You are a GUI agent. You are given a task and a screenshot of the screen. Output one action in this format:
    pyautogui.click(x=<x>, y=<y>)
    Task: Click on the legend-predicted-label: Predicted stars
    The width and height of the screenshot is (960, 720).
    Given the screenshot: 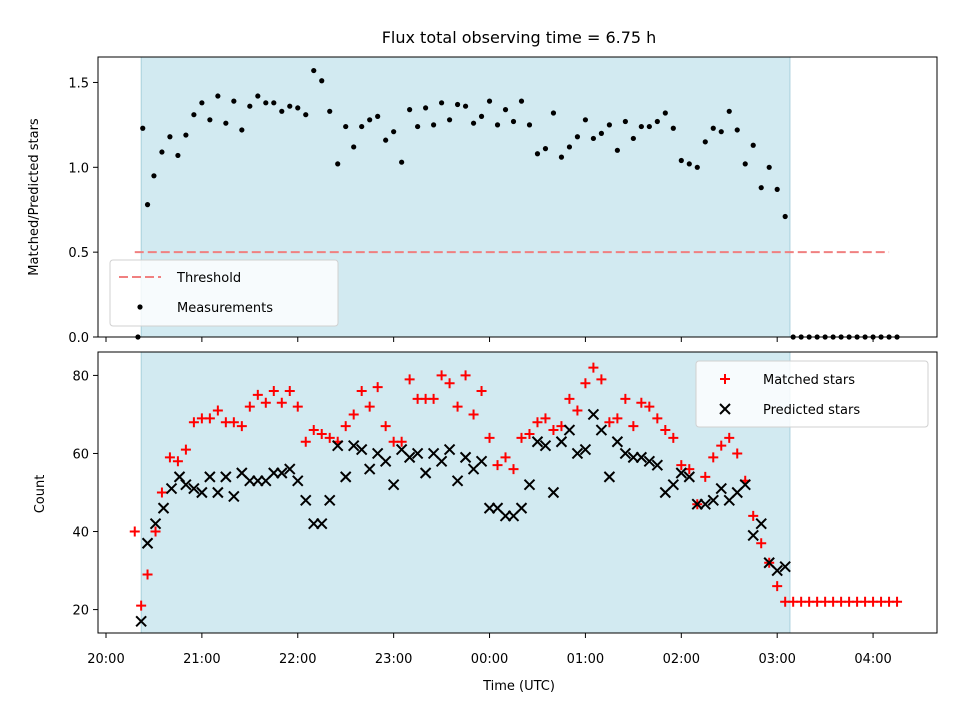 What is the action you would take?
    pyautogui.click(x=811, y=410)
    